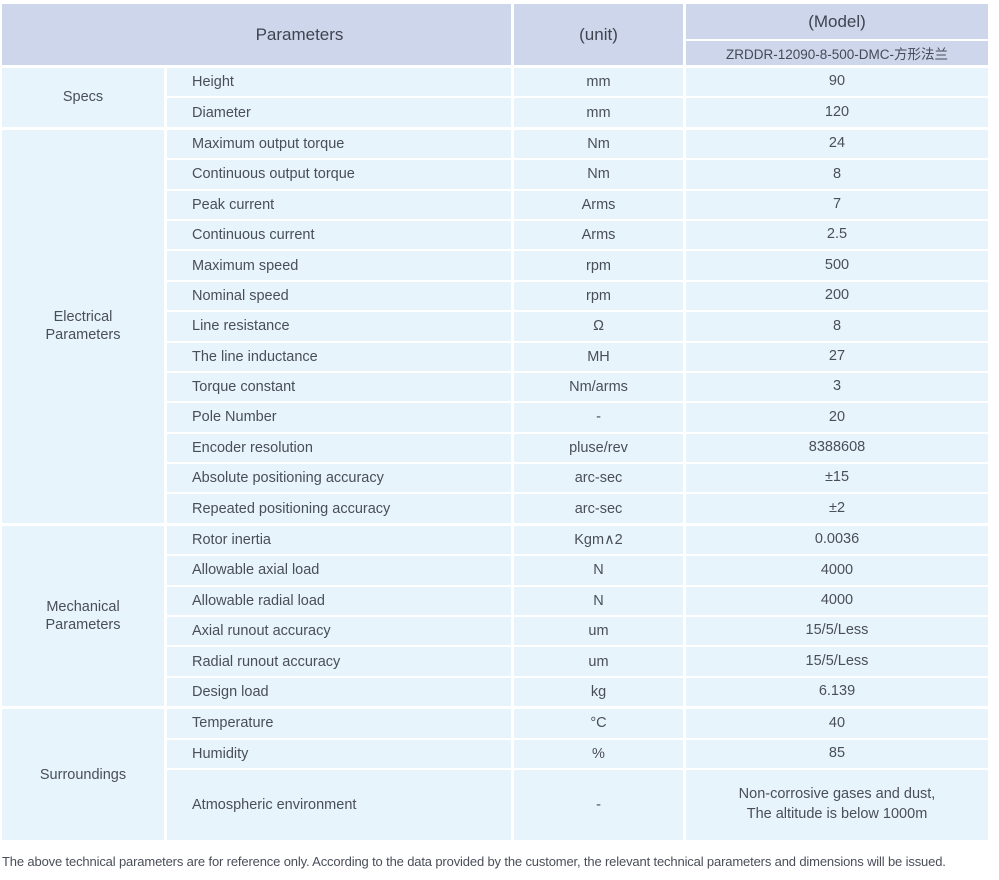 Image resolution: width=999 pixels, height=880 pixels. I want to click on unit-cell: %, so click(598, 753).